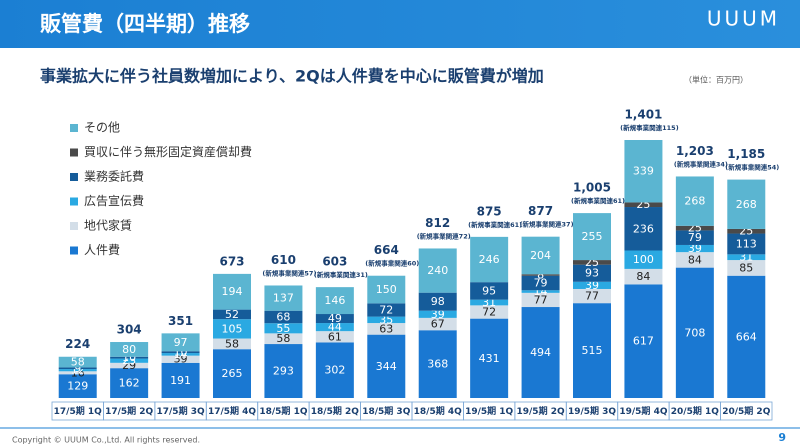 This screenshot has height=448, width=800. Describe the element at coordinates (334, 262) in the screenshot. I see `total-label: 603` at that location.